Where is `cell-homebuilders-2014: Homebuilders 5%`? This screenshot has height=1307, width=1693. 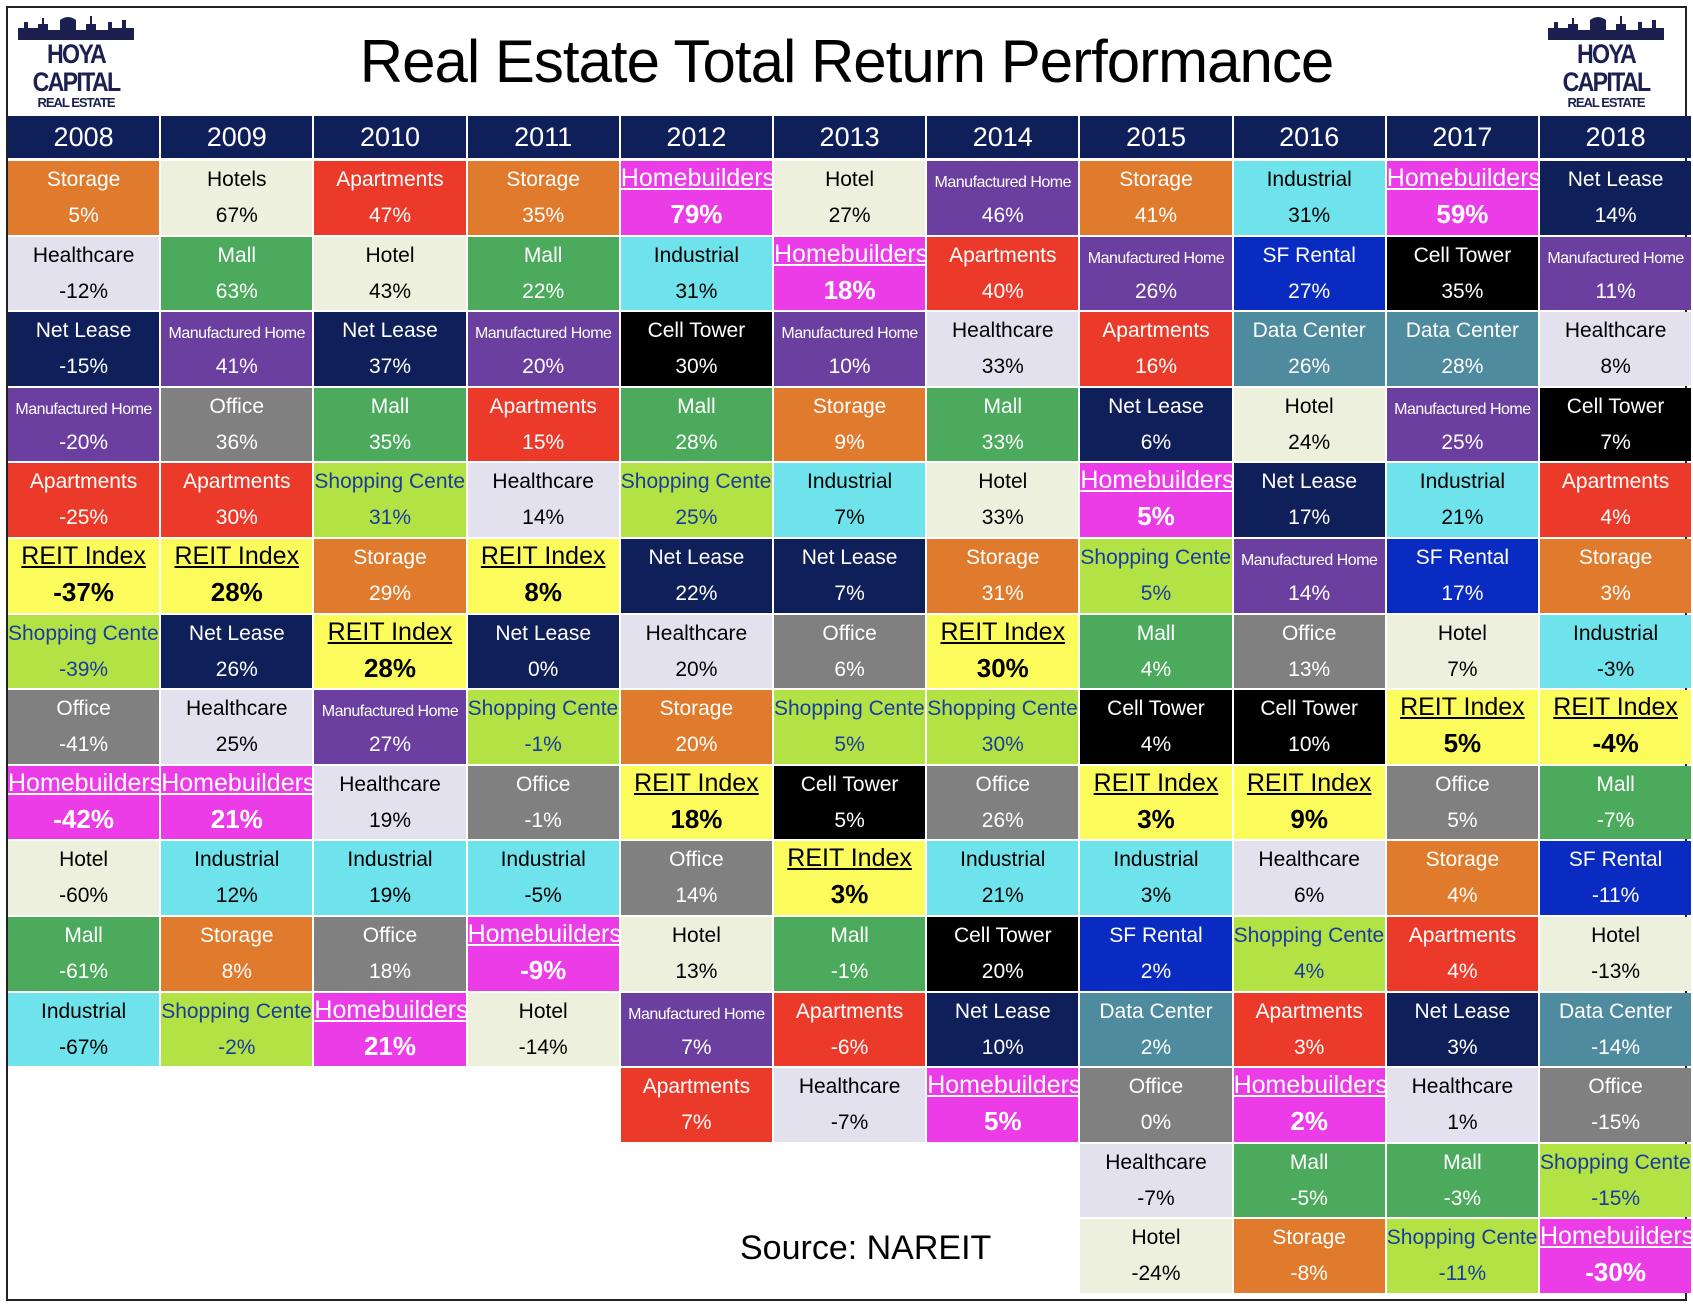
cell-homebuilders-2014: Homebuilders 5% is located at coordinates (1003, 1105).